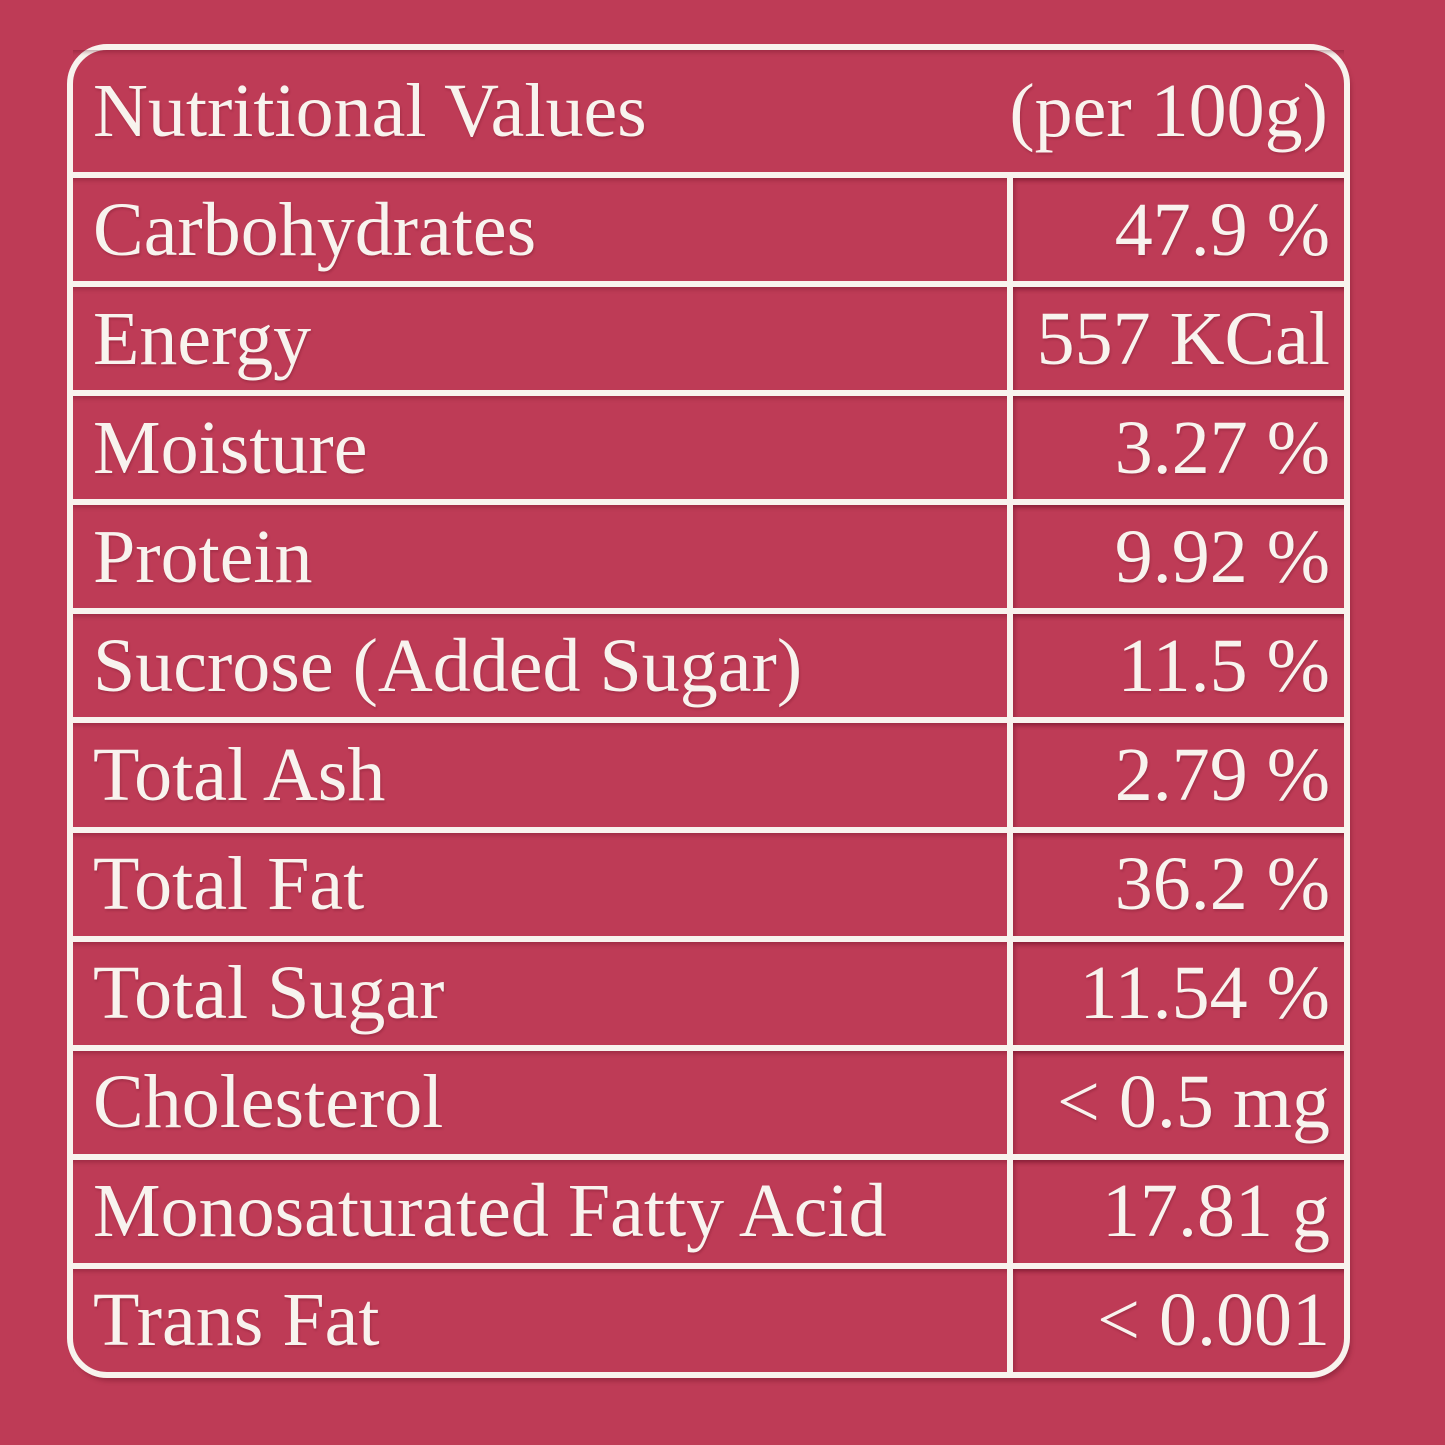 Image resolution: width=1445 pixels, height=1445 pixels. What do you see at coordinates (540, 229) in the screenshot?
I see `nutrient-label-cell: Carbohydrates` at bounding box center [540, 229].